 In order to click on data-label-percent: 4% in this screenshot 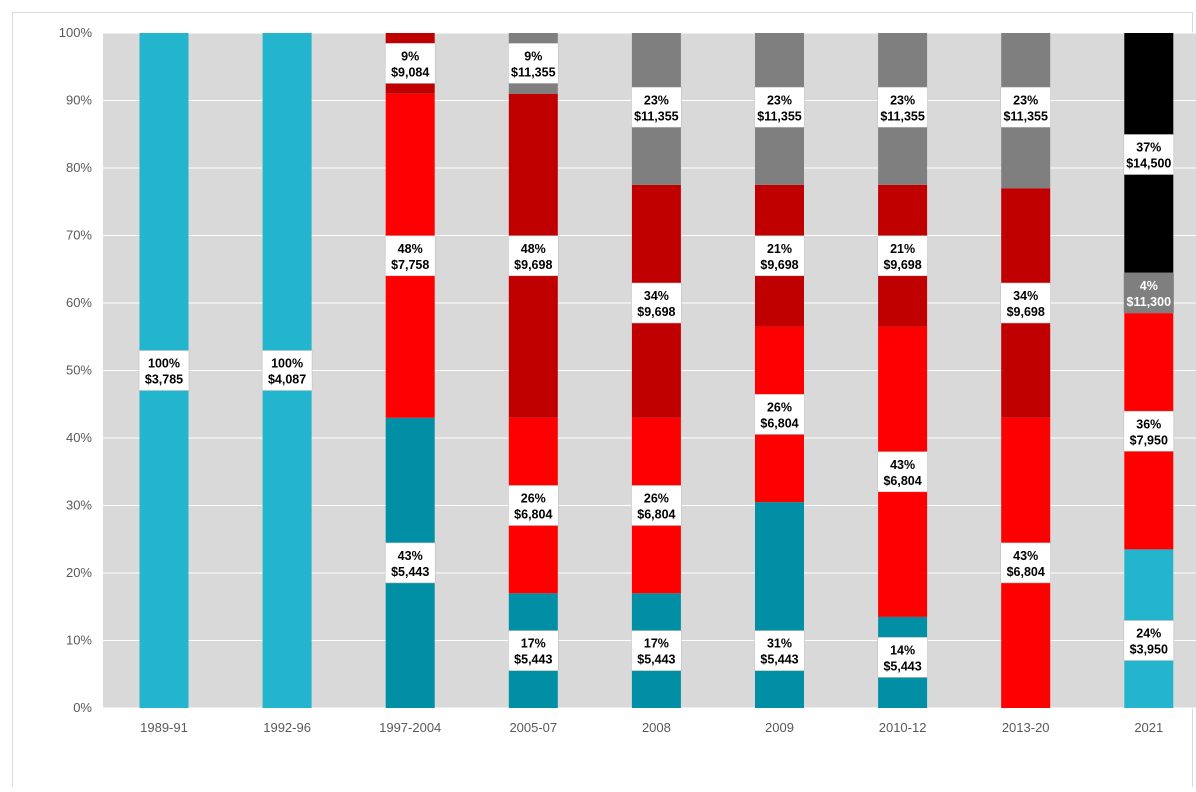, I will do `click(1149, 286)`.